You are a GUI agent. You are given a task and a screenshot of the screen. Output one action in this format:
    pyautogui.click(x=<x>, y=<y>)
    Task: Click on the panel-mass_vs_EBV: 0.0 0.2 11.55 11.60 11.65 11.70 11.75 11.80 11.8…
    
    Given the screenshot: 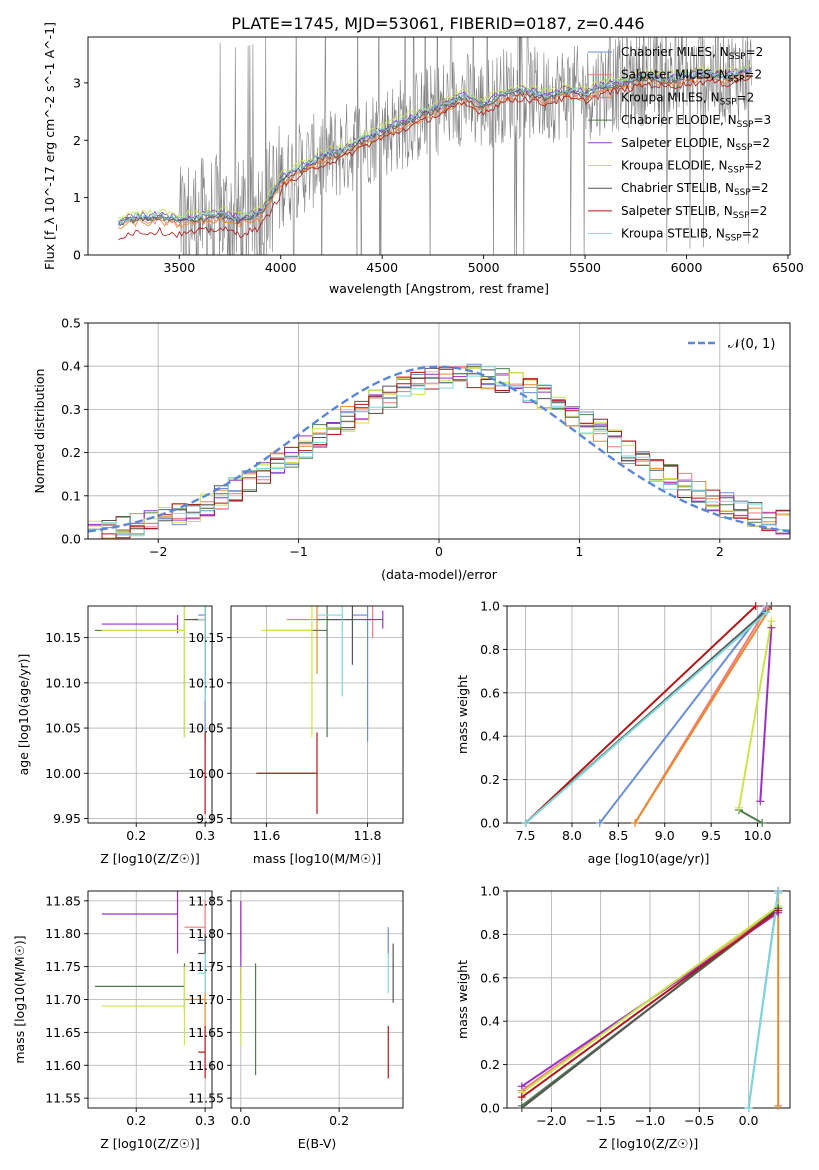 What is the action you would take?
    pyautogui.click(x=296, y=1020)
    